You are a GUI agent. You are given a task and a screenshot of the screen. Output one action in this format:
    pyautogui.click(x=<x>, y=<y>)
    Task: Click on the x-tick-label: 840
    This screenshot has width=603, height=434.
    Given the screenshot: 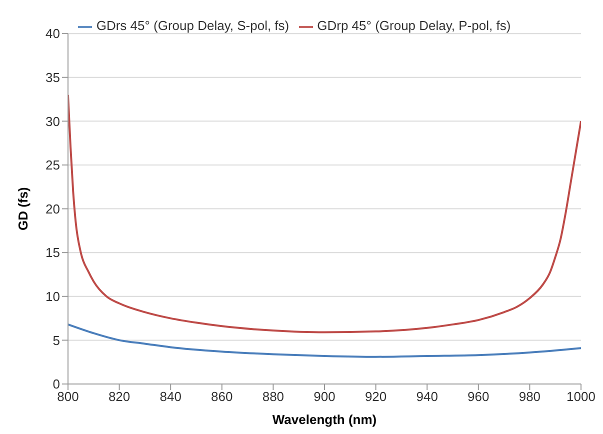 What is the action you would take?
    pyautogui.click(x=171, y=396)
    